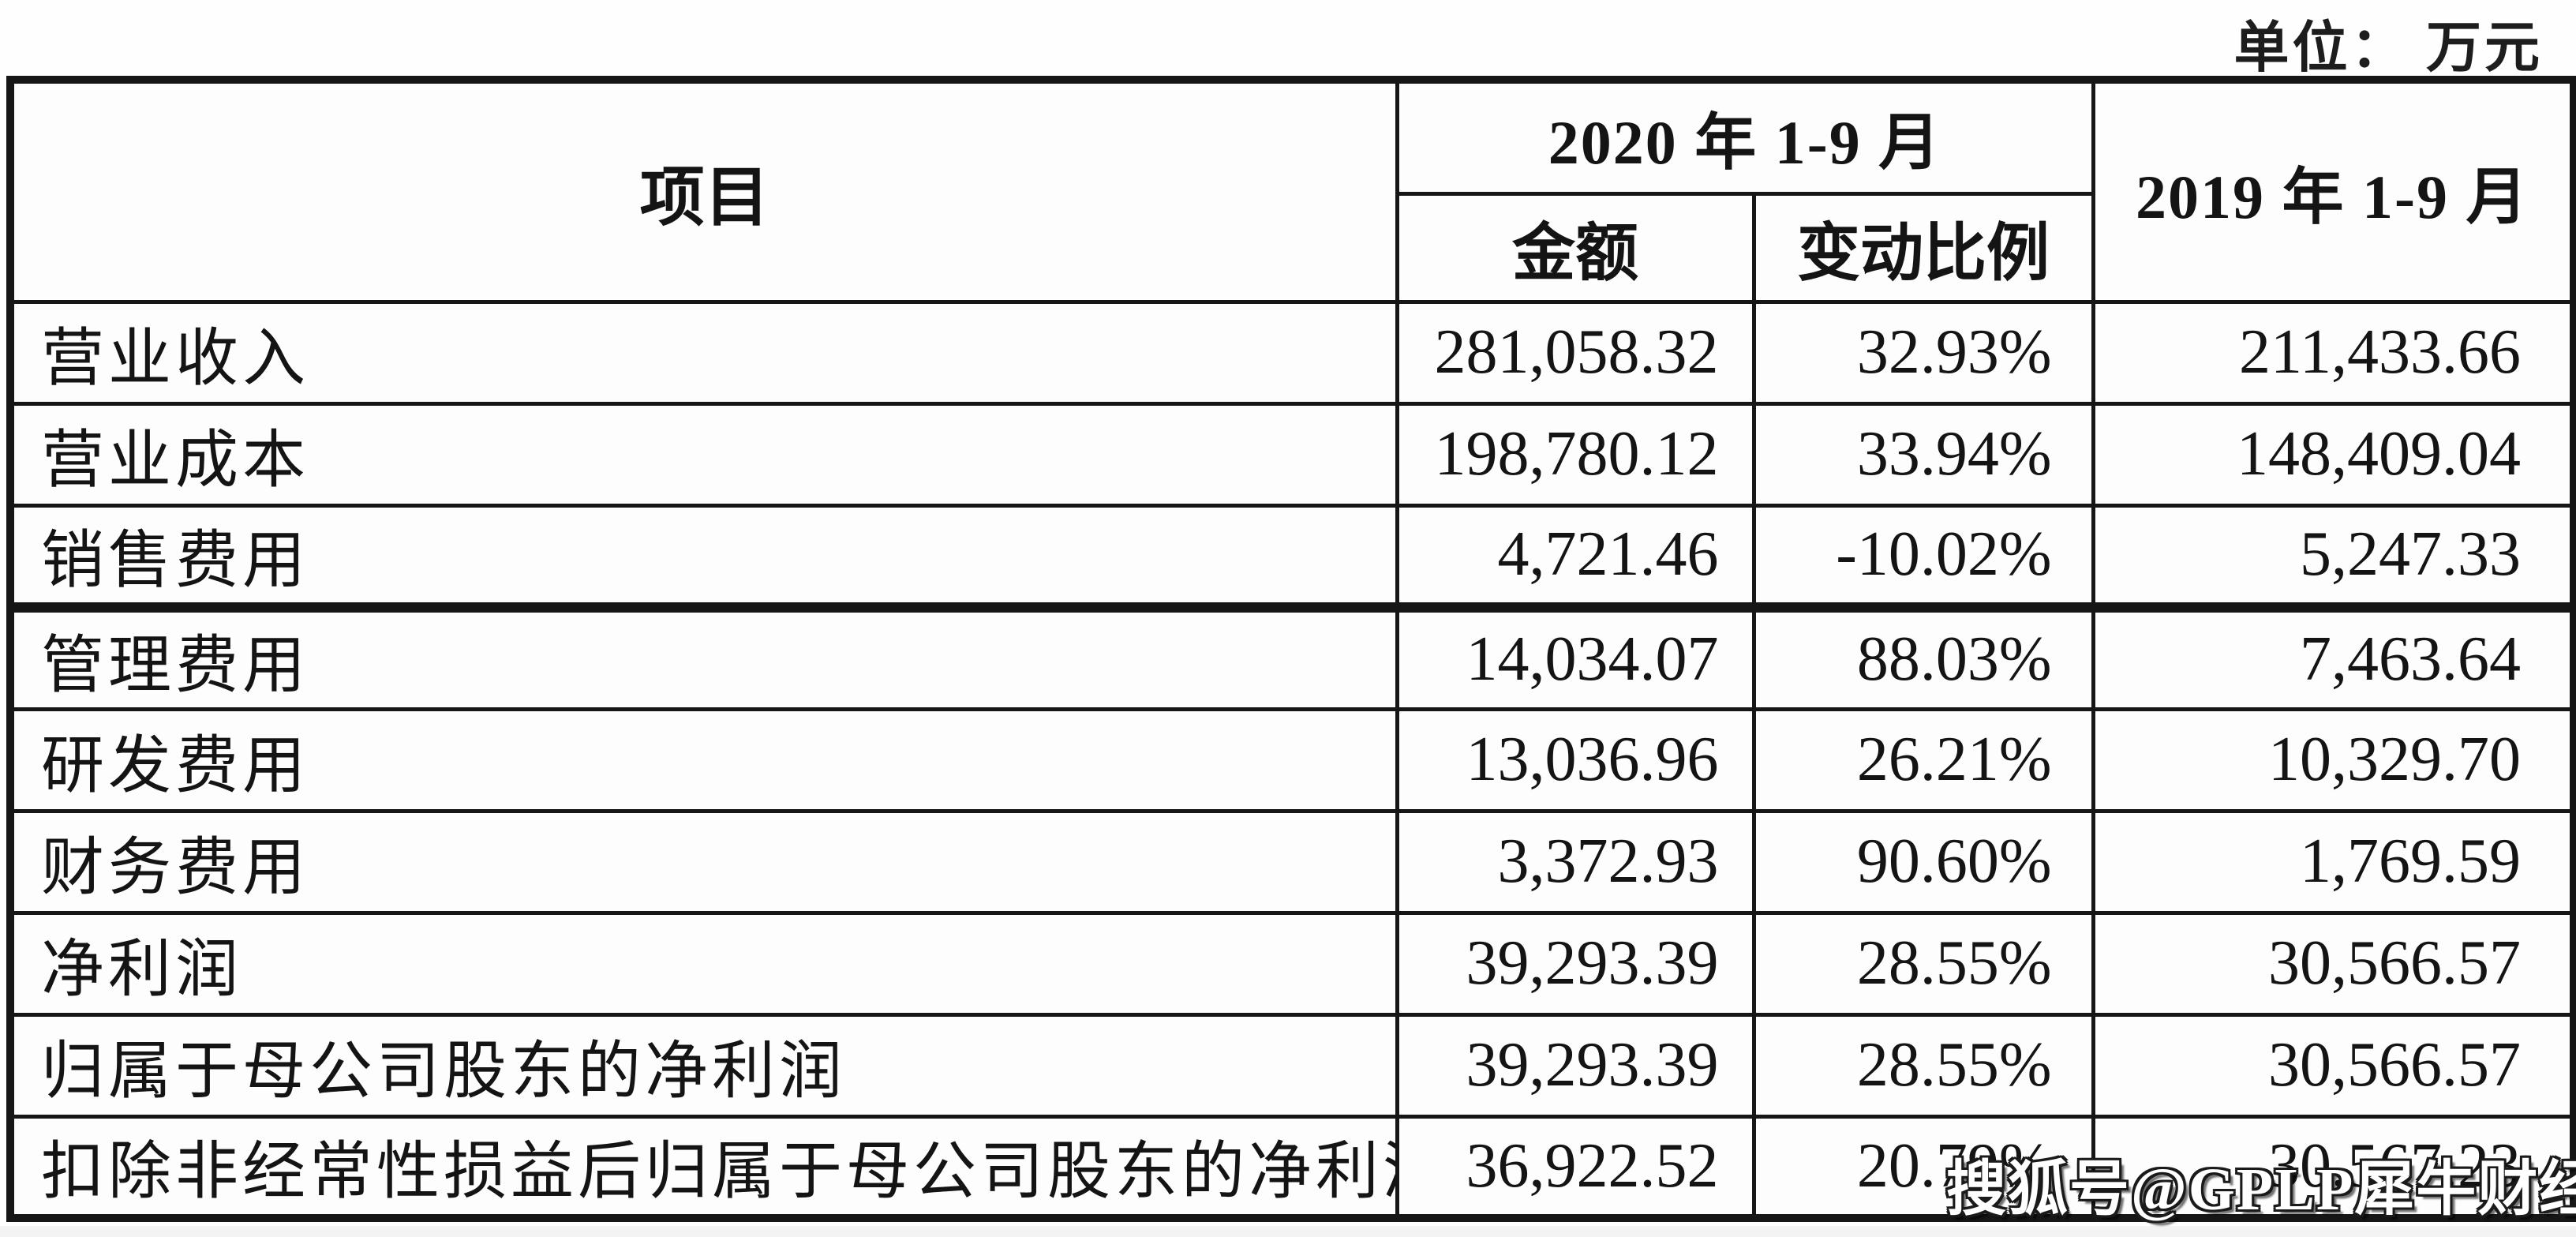  Describe the element at coordinates (1923, 1167) in the screenshot. I see `change-ratio-cell: 20.79%` at that location.